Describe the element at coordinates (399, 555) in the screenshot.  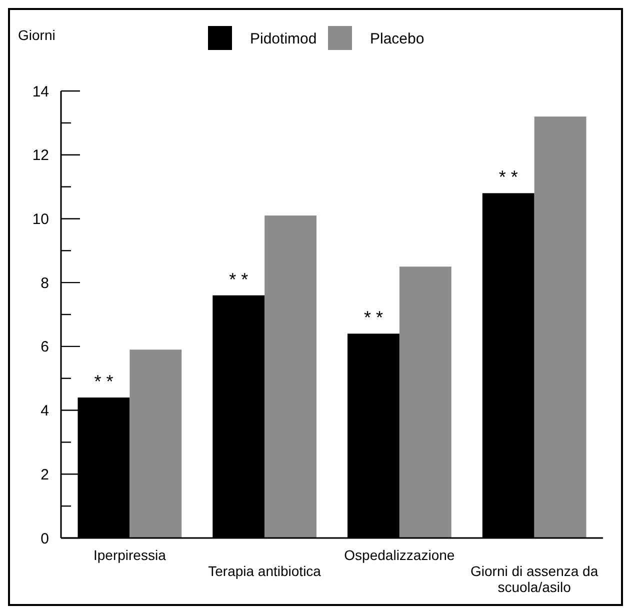
I see `x-tick-label: Ospedalizzazione` at that location.